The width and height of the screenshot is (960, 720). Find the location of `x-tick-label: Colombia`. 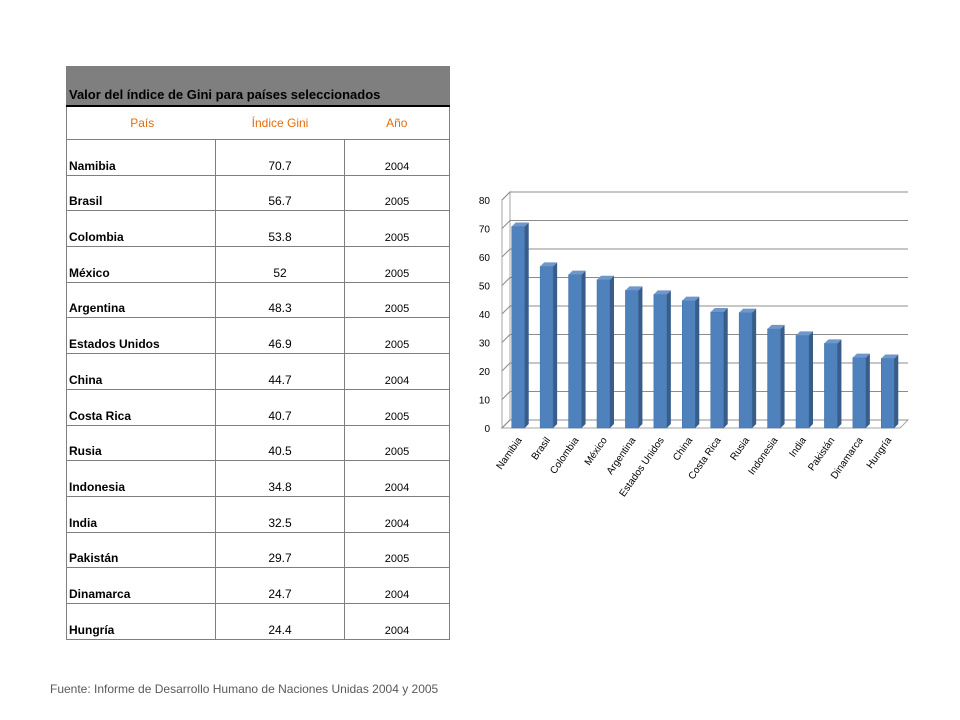

x-tick-label: Colombia is located at coordinates (564, 455).